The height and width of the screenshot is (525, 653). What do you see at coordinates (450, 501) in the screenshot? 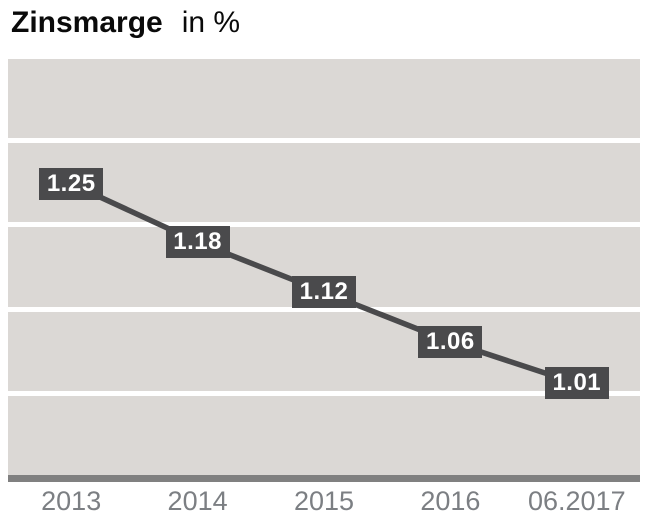
I see `x-tick-label-2016: 2016` at bounding box center [450, 501].